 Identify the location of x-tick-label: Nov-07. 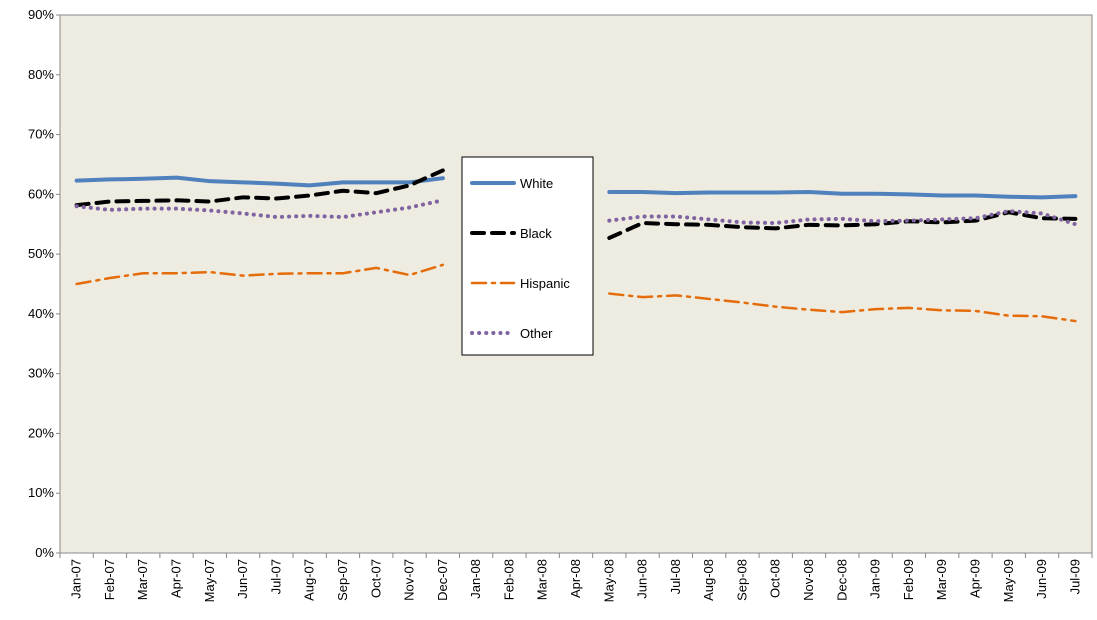
(409, 580).